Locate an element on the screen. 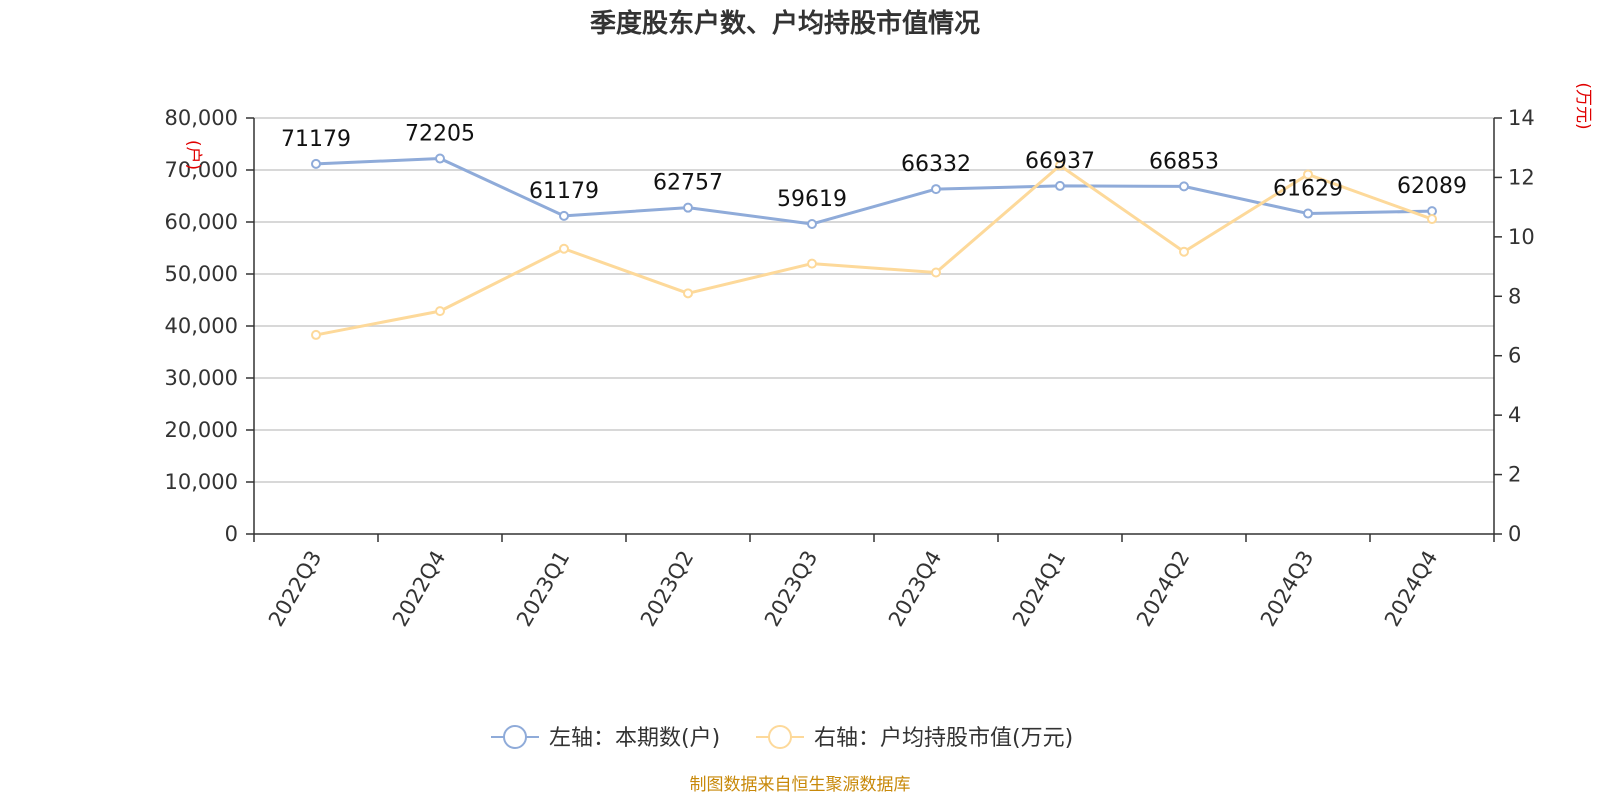 The image size is (1600, 800). left-tick-label: 50,000 is located at coordinates (201, 274).